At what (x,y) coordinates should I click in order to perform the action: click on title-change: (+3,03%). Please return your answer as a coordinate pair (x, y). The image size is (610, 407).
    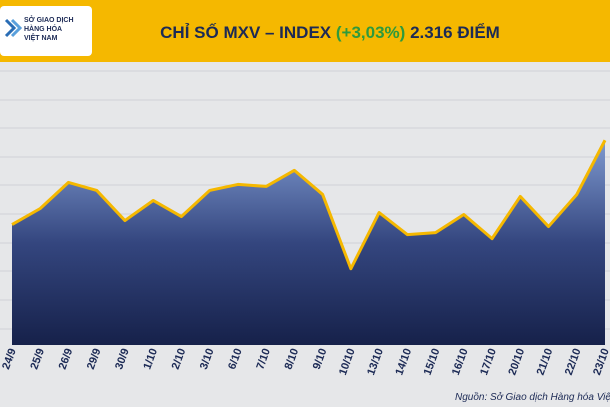
    Looking at the image, I should click on (370, 32).